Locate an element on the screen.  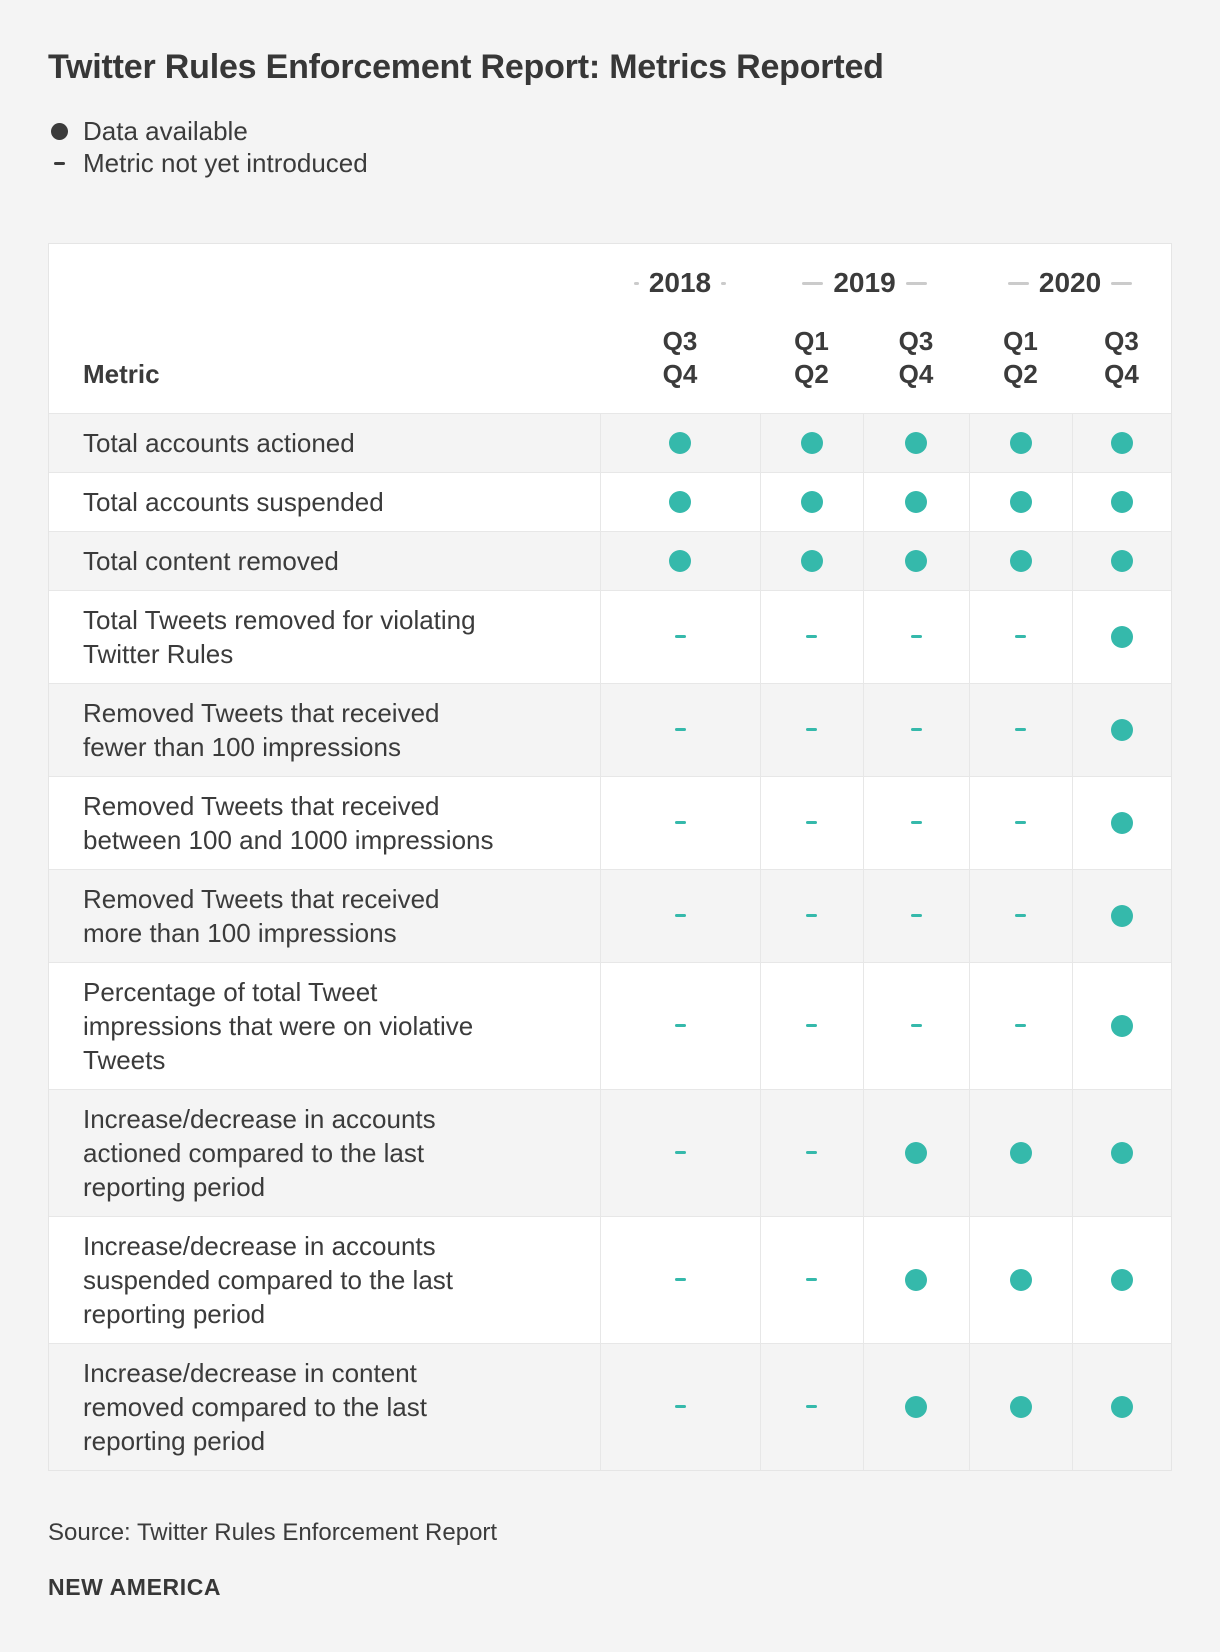
metric-column-header: Metric is located at coordinates (121, 374).